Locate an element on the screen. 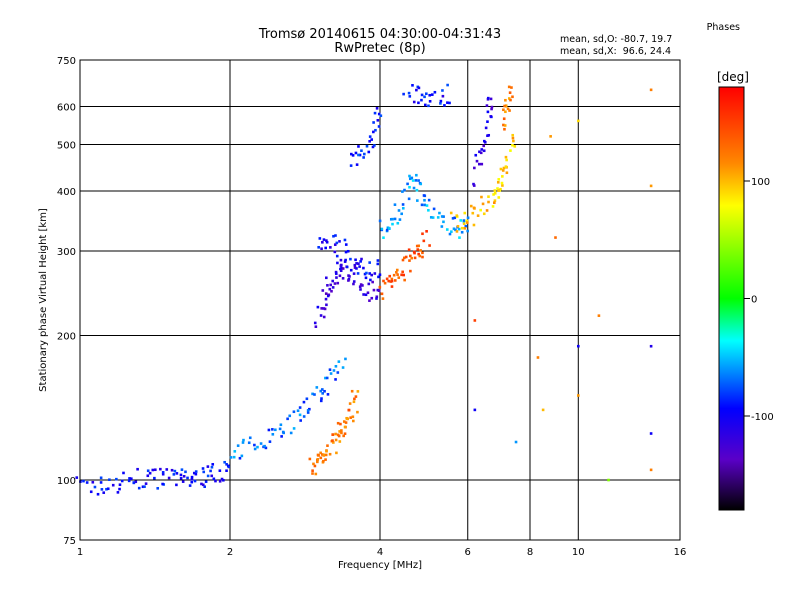  y-tick-label: 600 is located at coordinates (66, 108).